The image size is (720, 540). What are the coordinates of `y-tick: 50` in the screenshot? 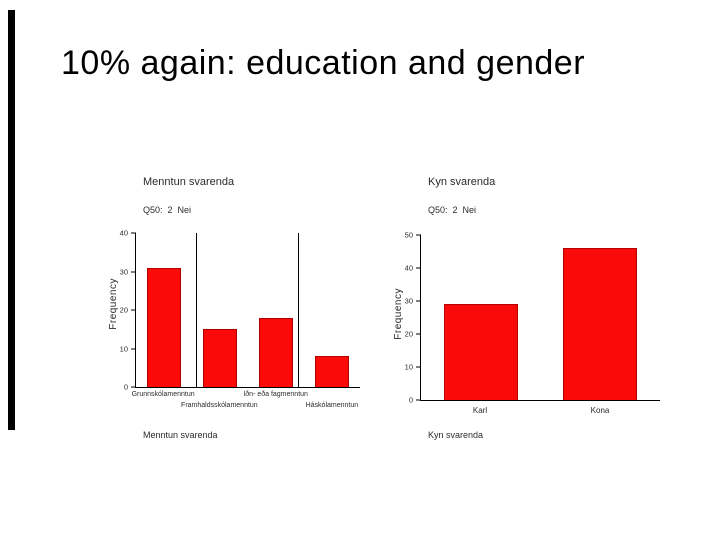 It's located at (413, 235).